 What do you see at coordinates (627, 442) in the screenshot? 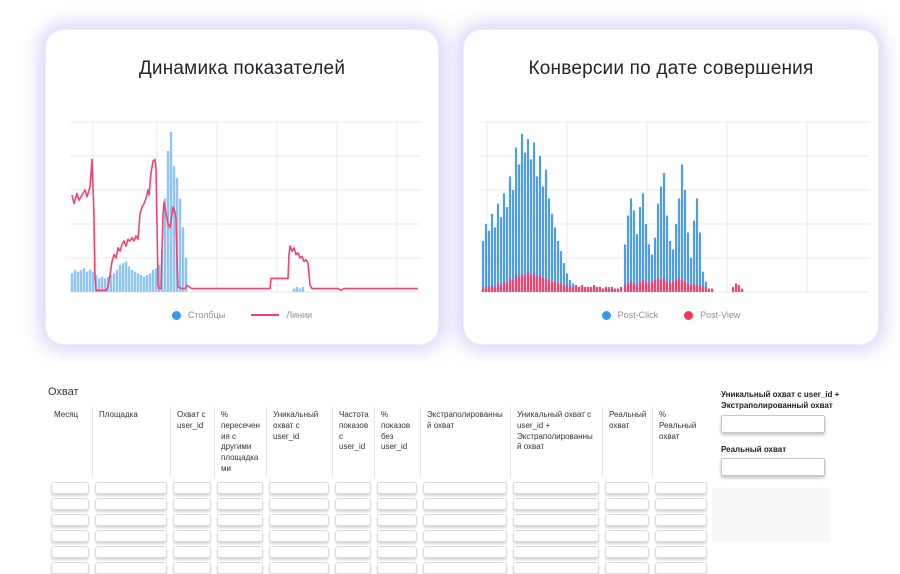
I see `column-header: Реальный охват` at bounding box center [627, 442].